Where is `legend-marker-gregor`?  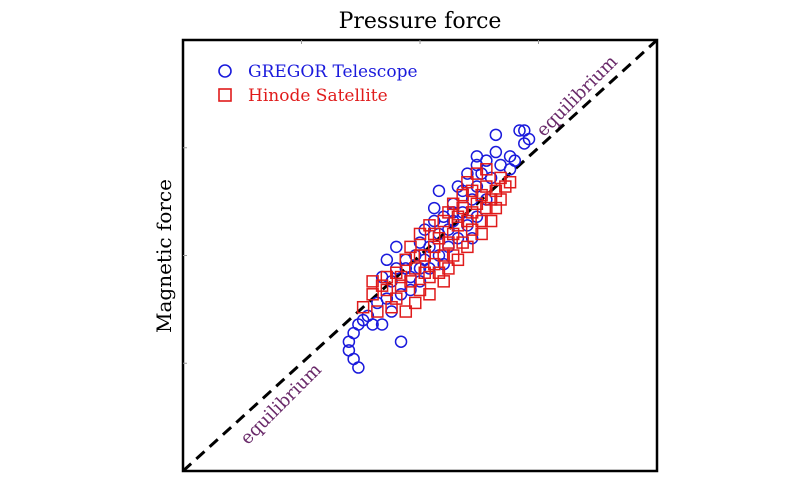
legend-marker-gregor is located at coordinates (225, 71).